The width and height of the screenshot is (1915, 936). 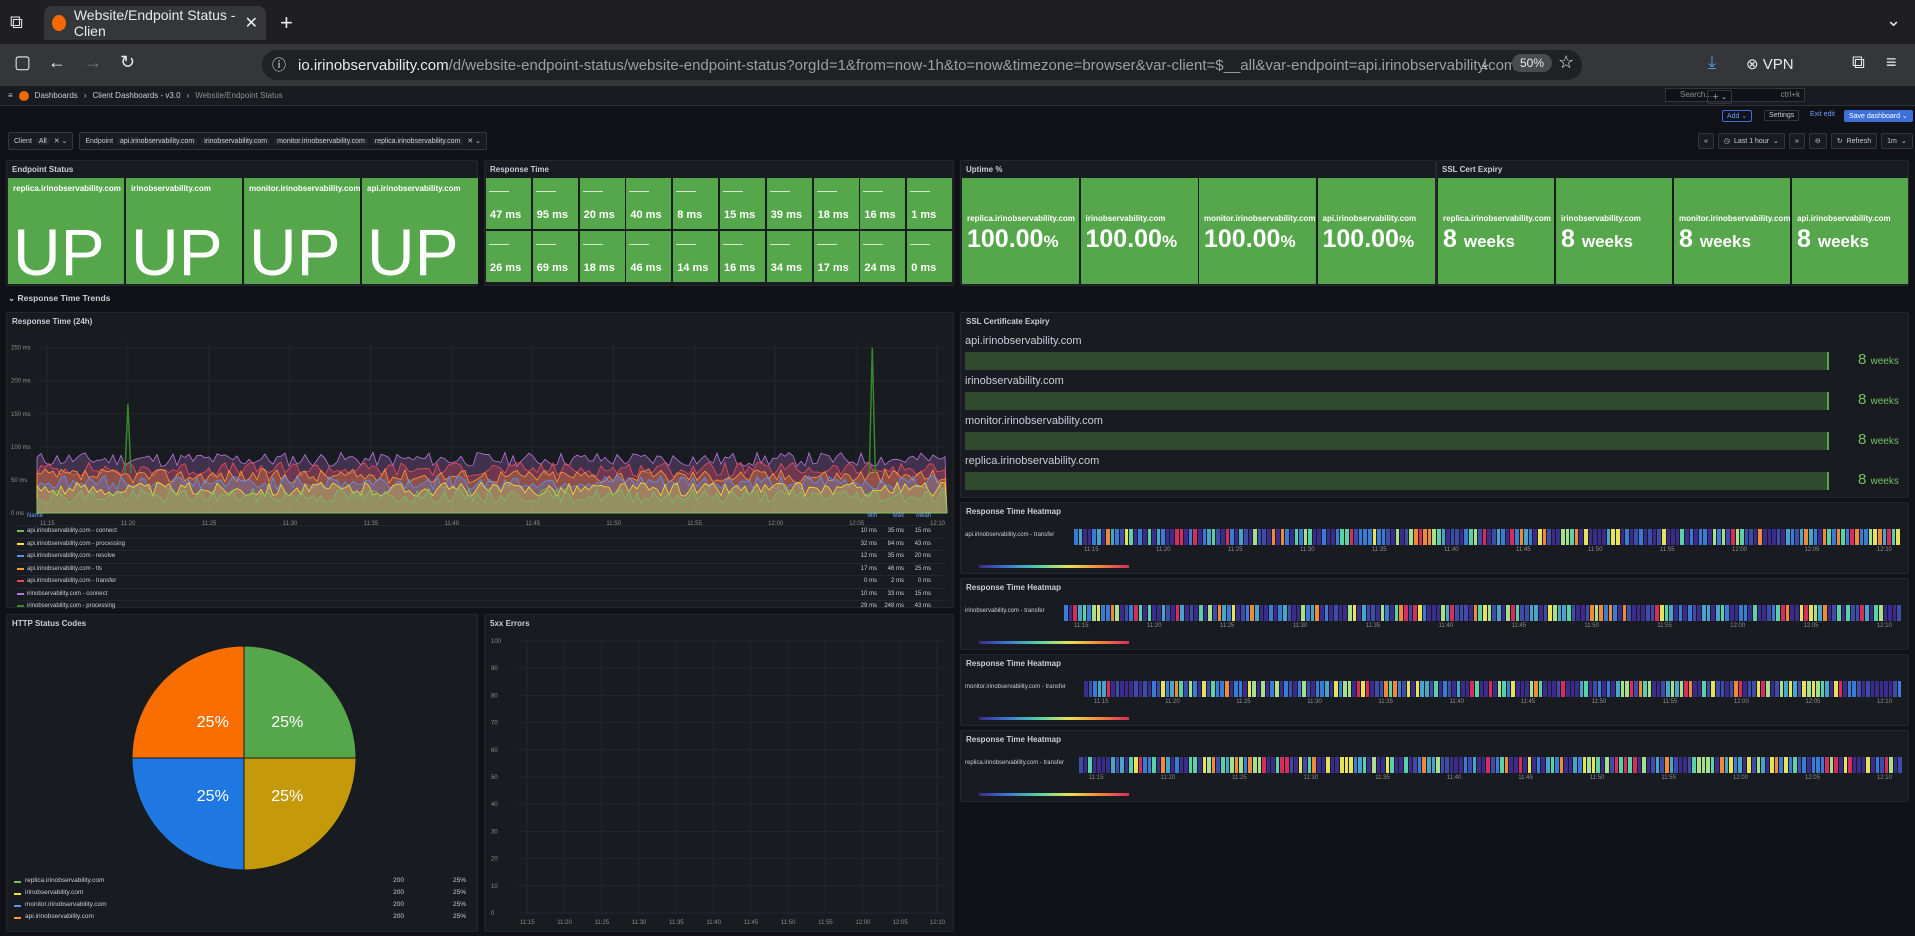 What do you see at coordinates (16, 22) in the screenshot?
I see `tab-search-icon: ⧉` at bounding box center [16, 22].